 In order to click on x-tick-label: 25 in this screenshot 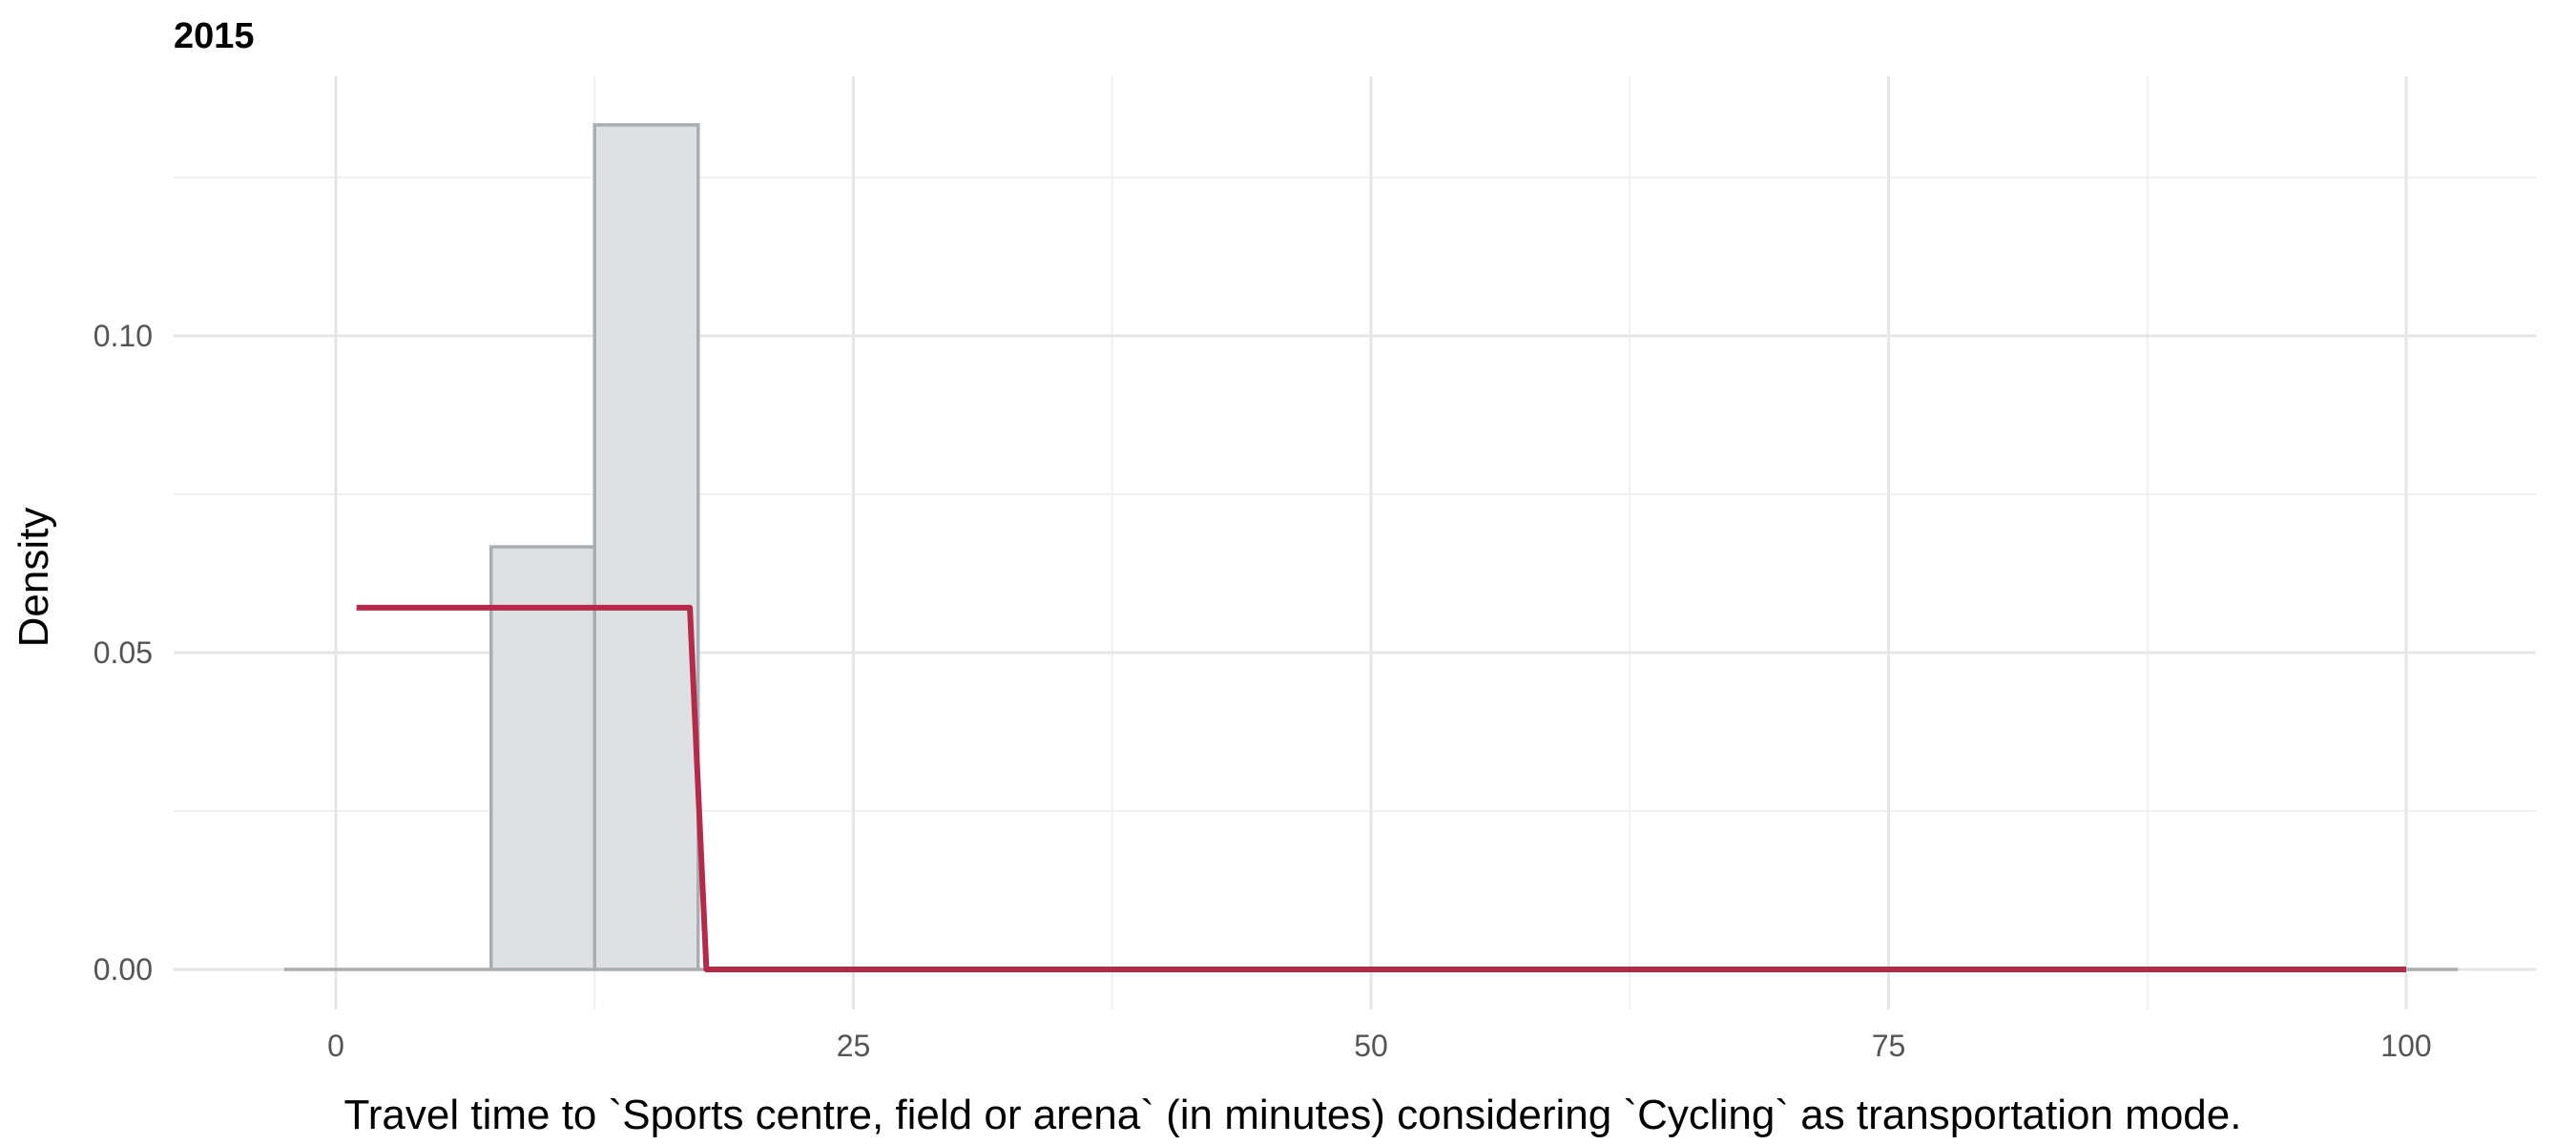, I will do `click(854, 1046)`.